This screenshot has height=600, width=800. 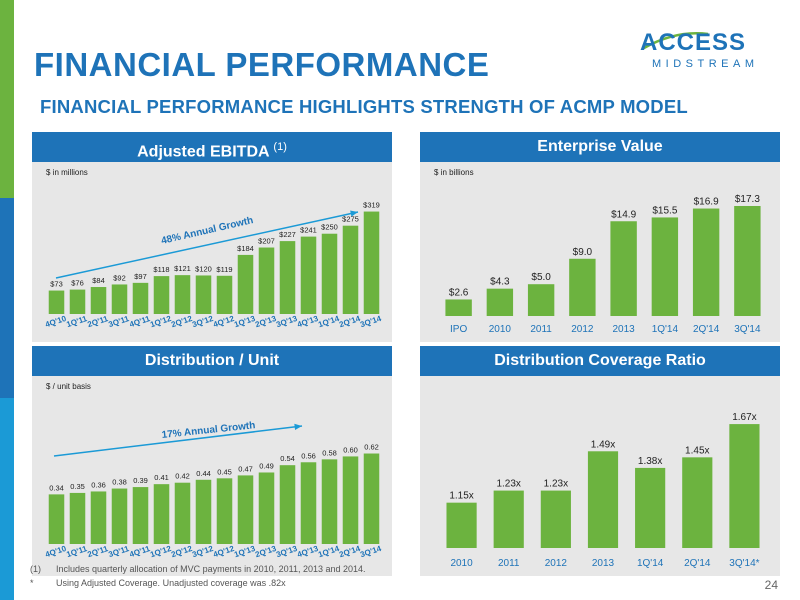 I want to click on coverage-panel-header: Distribution Coverage Ratio, so click(x=600, y=361).